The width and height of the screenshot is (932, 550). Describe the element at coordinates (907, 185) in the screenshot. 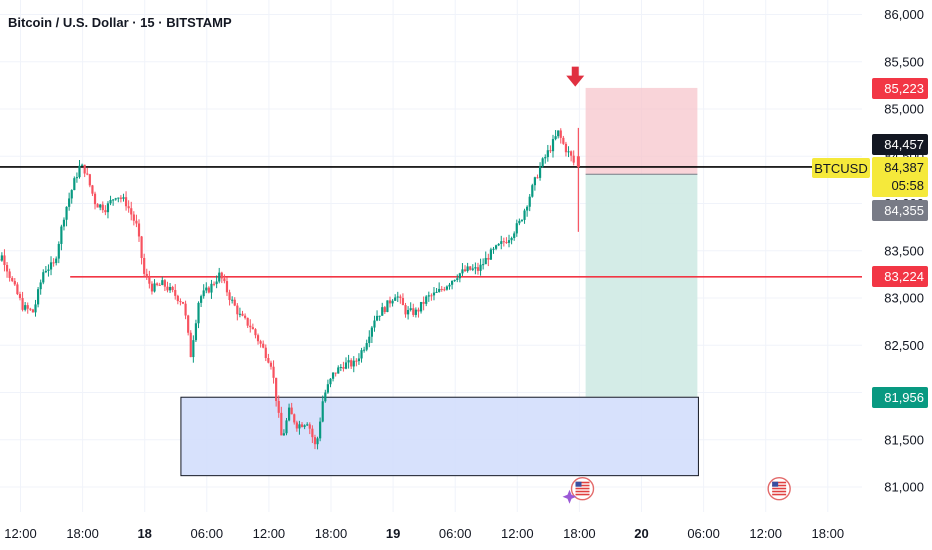

I see `countdown-label: 05:58` at that location.